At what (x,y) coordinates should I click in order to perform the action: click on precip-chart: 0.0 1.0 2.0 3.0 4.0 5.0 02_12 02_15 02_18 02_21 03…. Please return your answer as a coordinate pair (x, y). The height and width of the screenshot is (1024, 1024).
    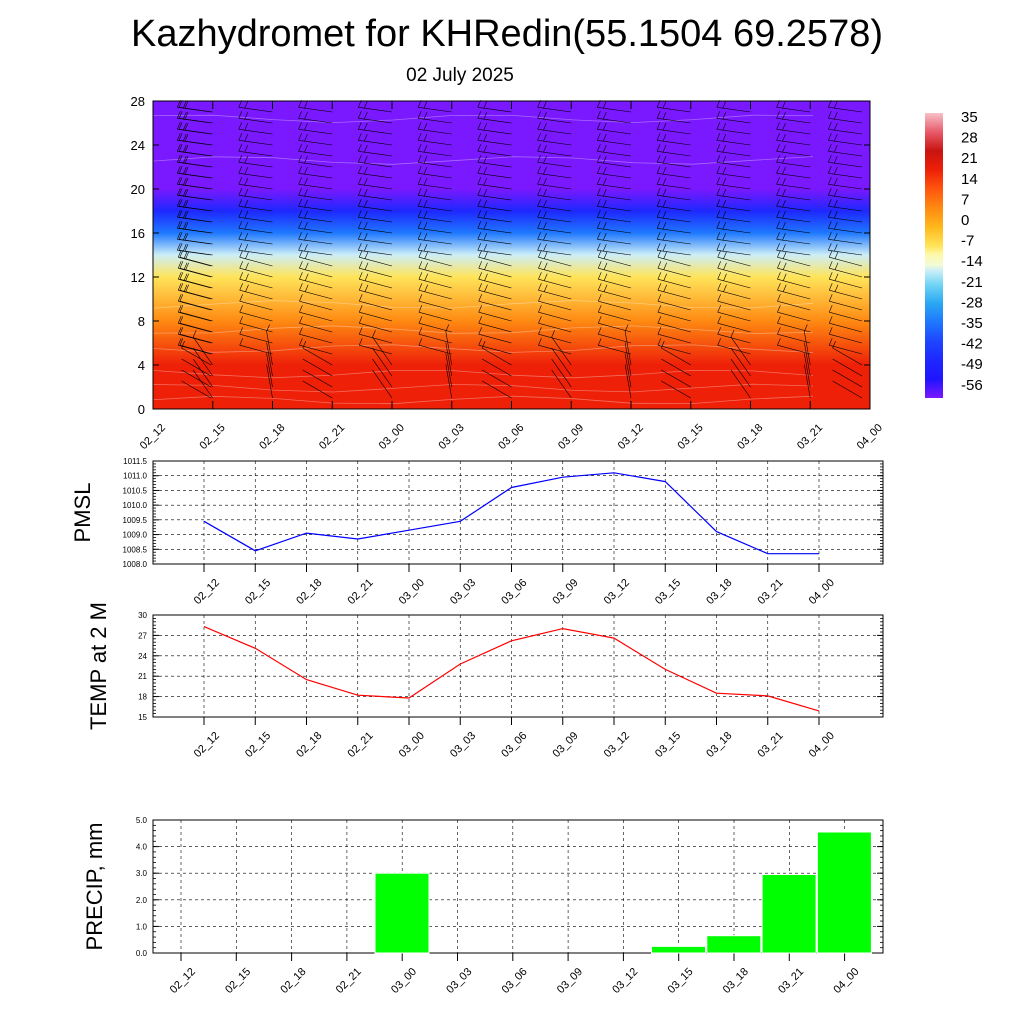
    Looking at the image, I should click on (483, 906).